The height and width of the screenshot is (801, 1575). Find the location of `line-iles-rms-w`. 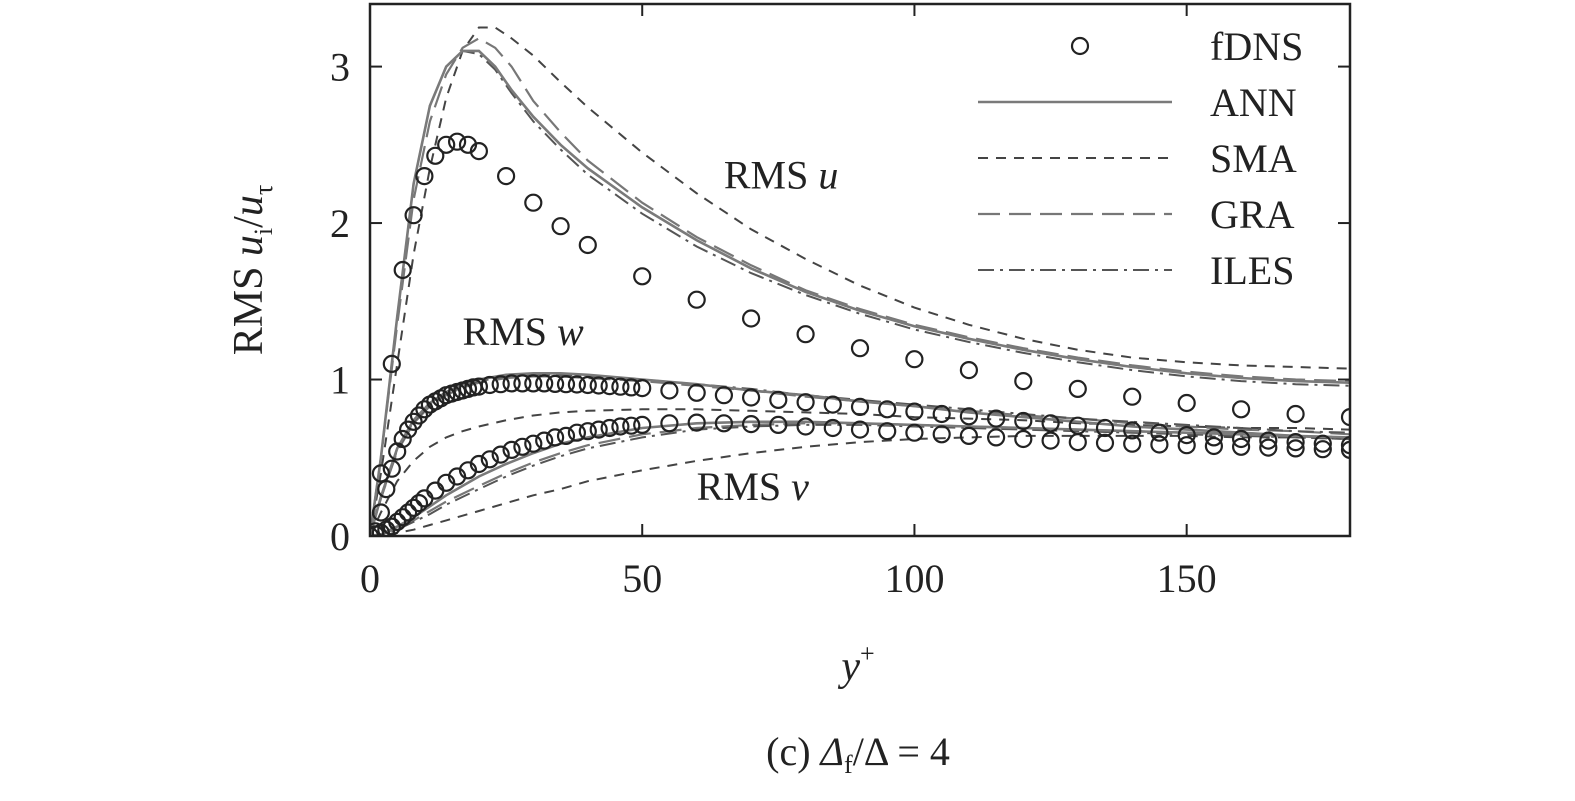

line-iles-rms-w is located at coordinates (860, 454).